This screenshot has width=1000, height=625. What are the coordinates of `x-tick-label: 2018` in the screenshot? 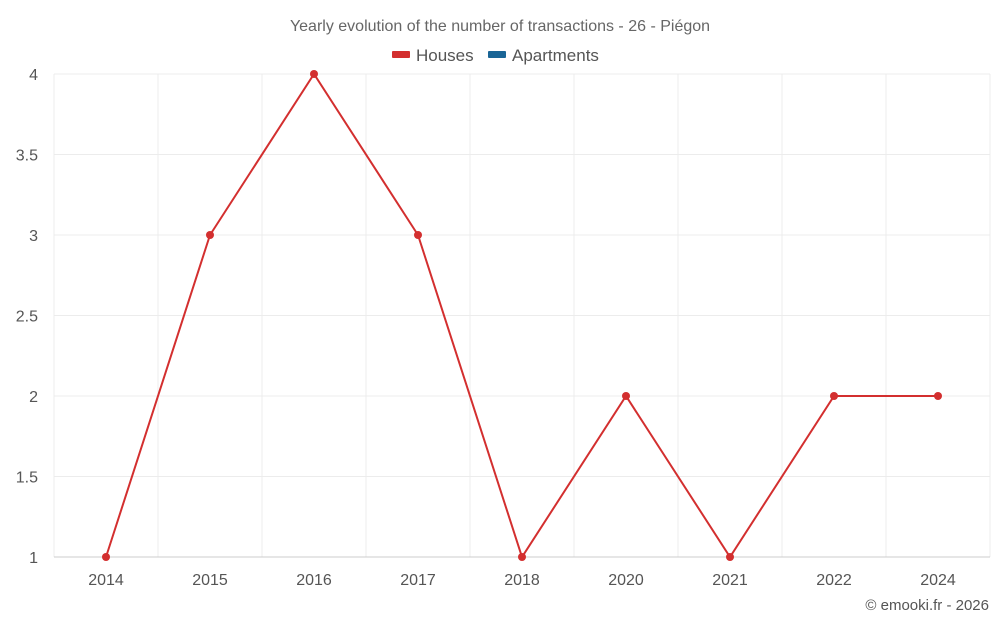 It's located at (522, 580).